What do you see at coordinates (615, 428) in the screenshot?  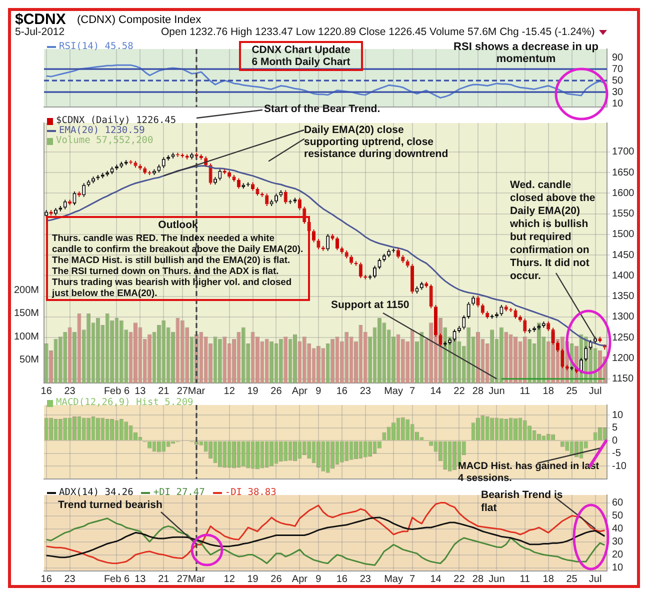 I see `y-tick-label: 5` at bounding box center [615, 428].